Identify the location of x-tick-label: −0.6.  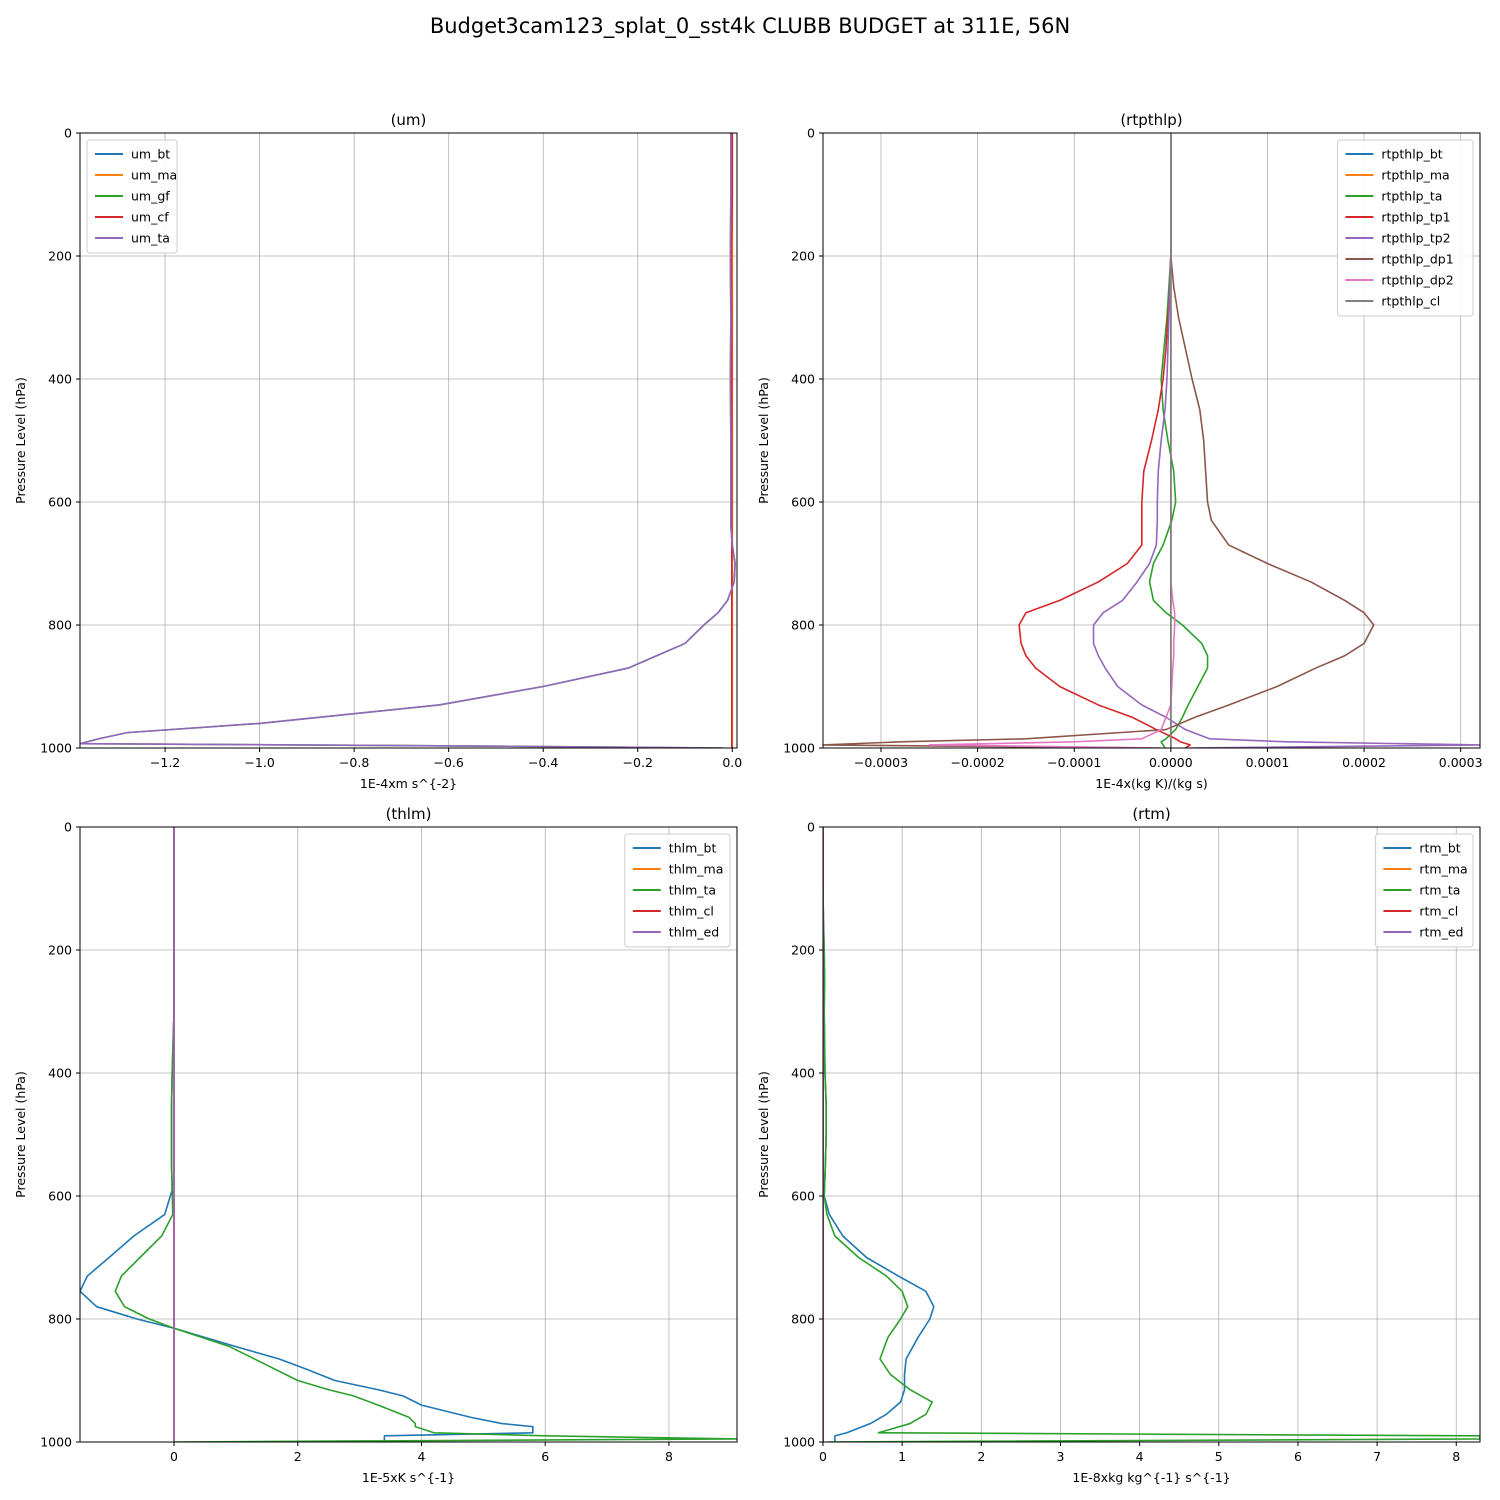
(448, 762).